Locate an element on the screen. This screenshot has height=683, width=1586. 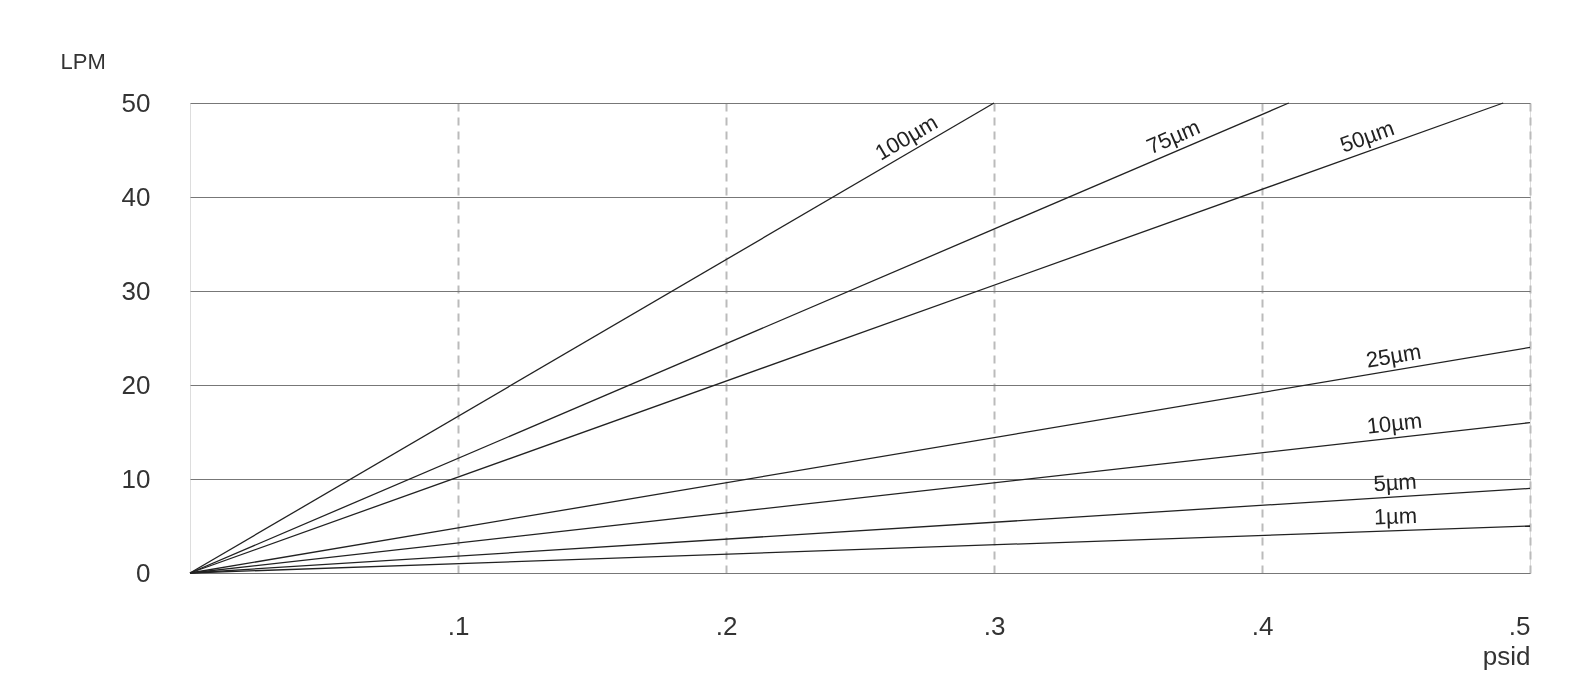
x-tick-label: .4 is located at coordinates (1262, 625).